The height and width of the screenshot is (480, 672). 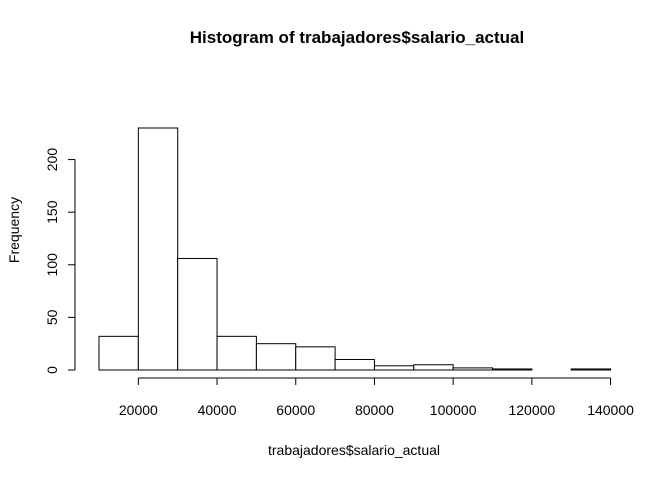 I want to click on x-tick-label-20000: 20000, so click(x=138, y=410).